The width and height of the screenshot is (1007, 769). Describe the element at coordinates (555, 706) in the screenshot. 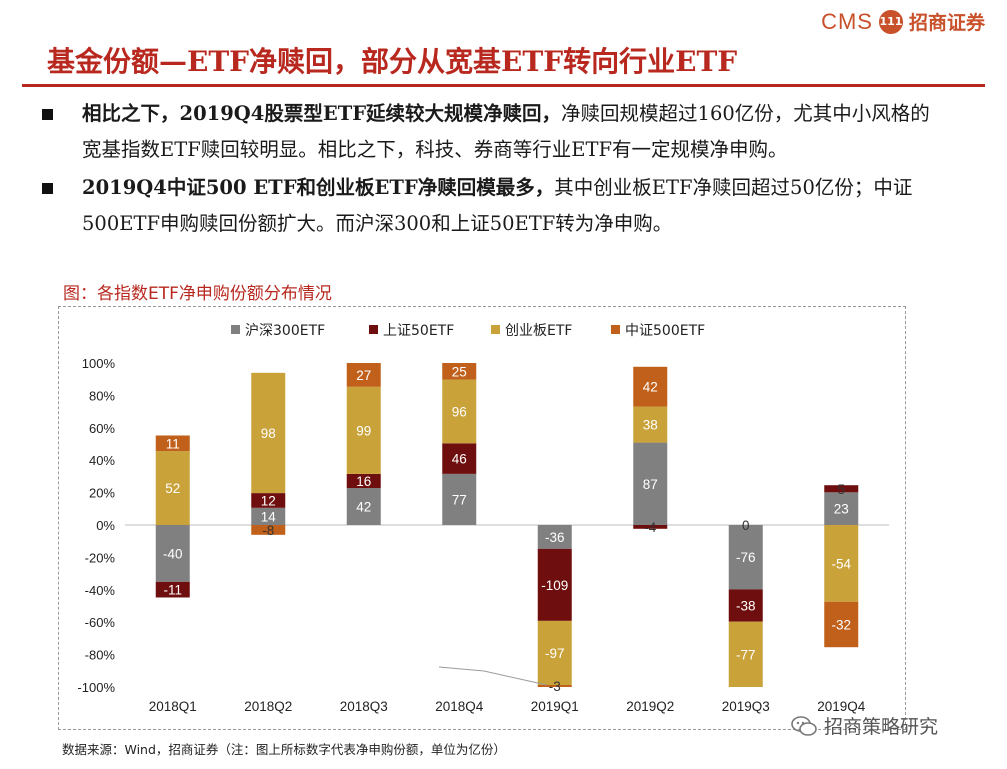

I see `x-tick-label: 2019Q1` at that location.